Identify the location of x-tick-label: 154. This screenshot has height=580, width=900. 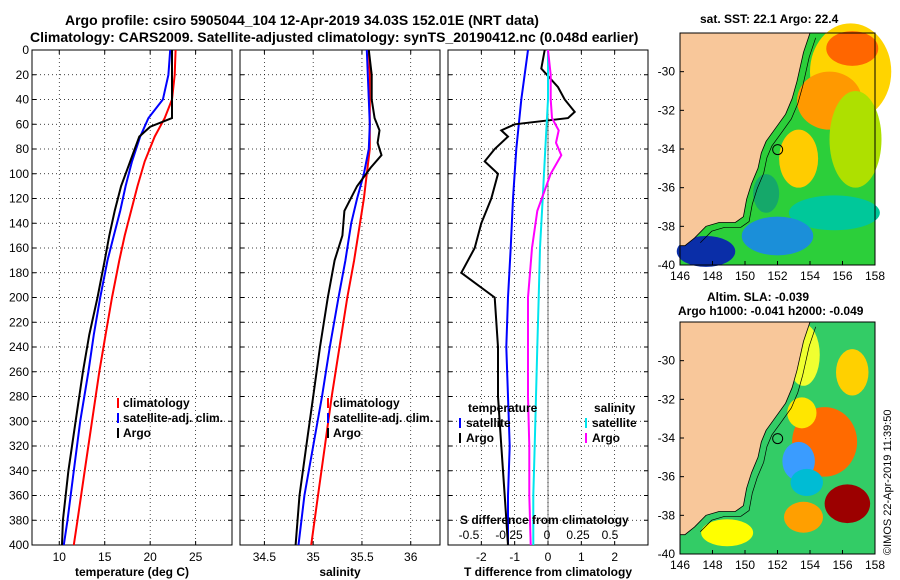
(810, 565).